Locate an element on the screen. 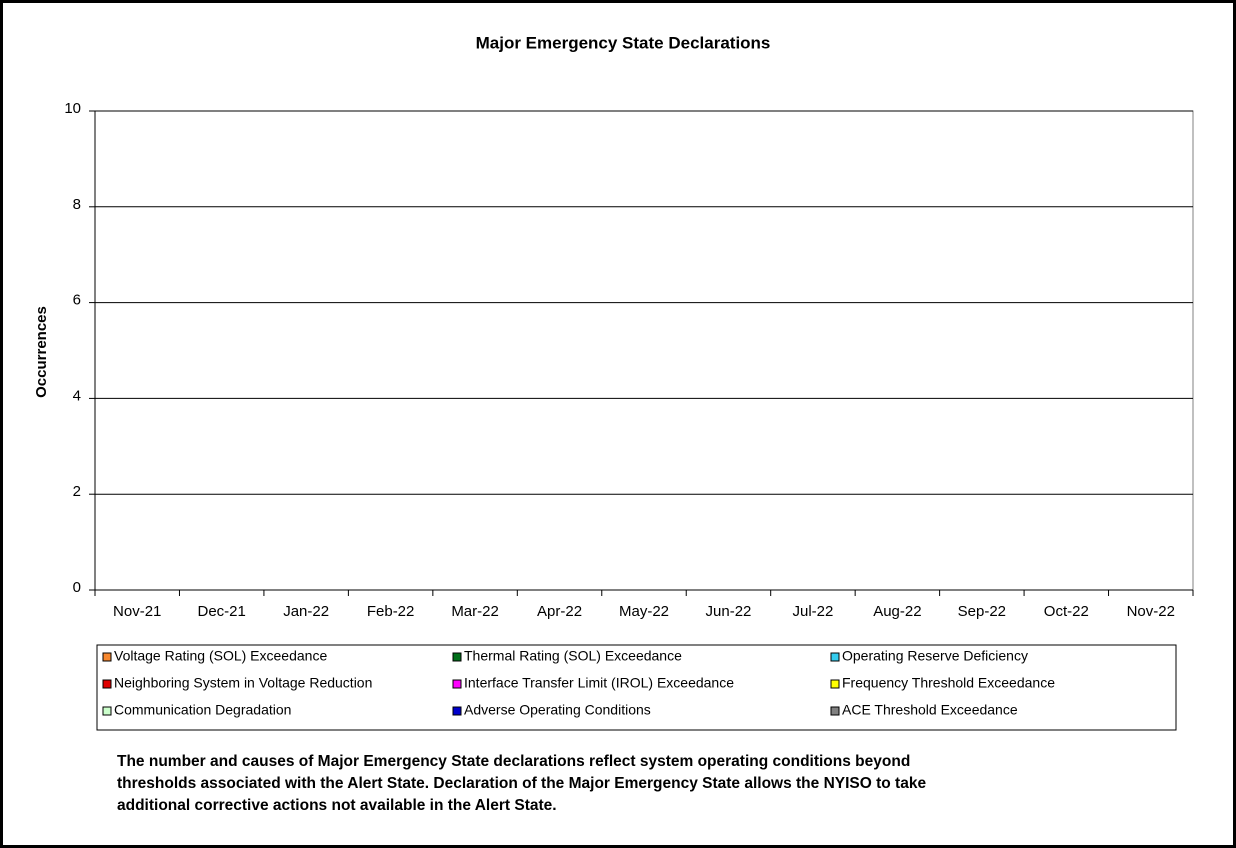 This screenshot has width=1236, height=848. x-tick-label: Nov-22 is located at coordinates (1151, 611).